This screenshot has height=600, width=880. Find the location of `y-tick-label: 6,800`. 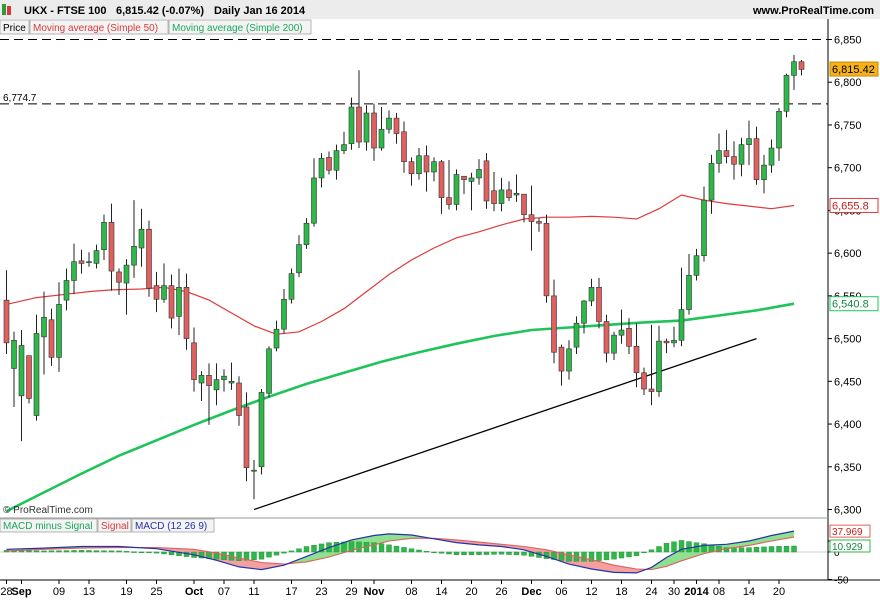

y-tick-label: 6,800 is located at coordinates (848, 83).